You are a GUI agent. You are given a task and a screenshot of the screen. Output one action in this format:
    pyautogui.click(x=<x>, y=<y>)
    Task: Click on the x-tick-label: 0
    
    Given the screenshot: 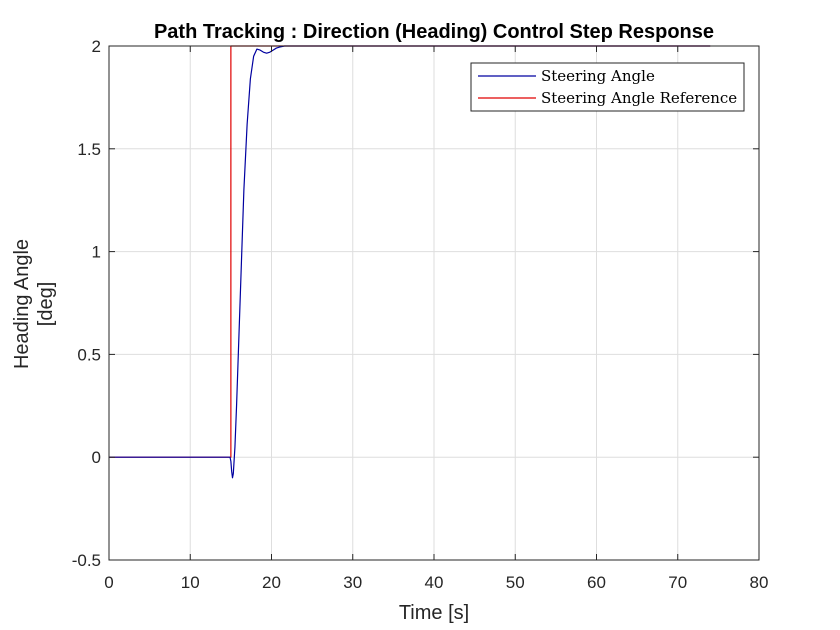 What is the action you would take?
    pyautogui.click(x=108, y=582)
    